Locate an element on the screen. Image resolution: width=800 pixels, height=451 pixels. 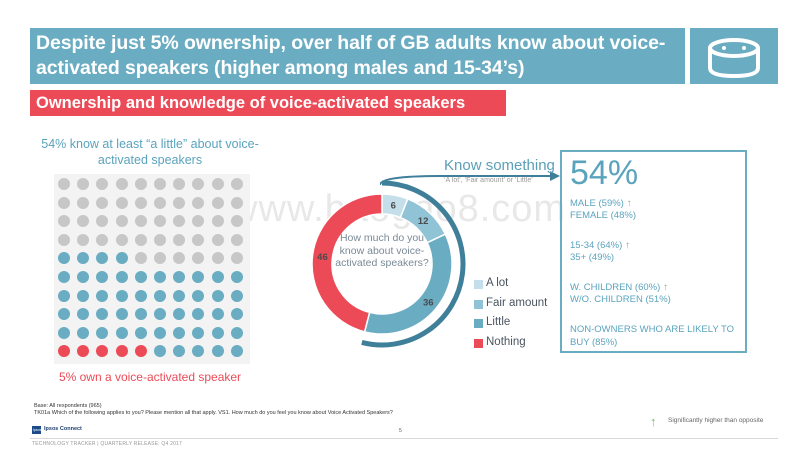
stat-item: FEMALE (48%) is located at coordinates (603, 216).